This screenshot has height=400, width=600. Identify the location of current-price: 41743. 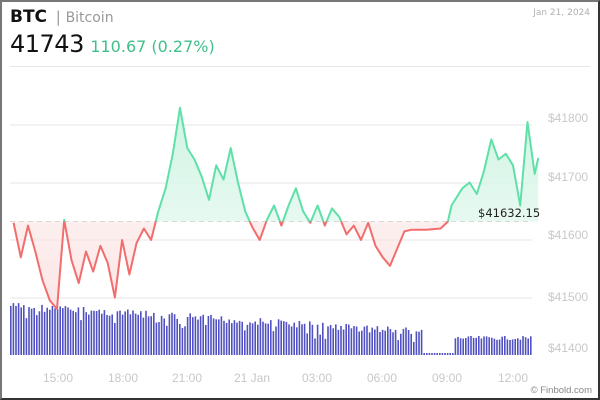
(47, 44).